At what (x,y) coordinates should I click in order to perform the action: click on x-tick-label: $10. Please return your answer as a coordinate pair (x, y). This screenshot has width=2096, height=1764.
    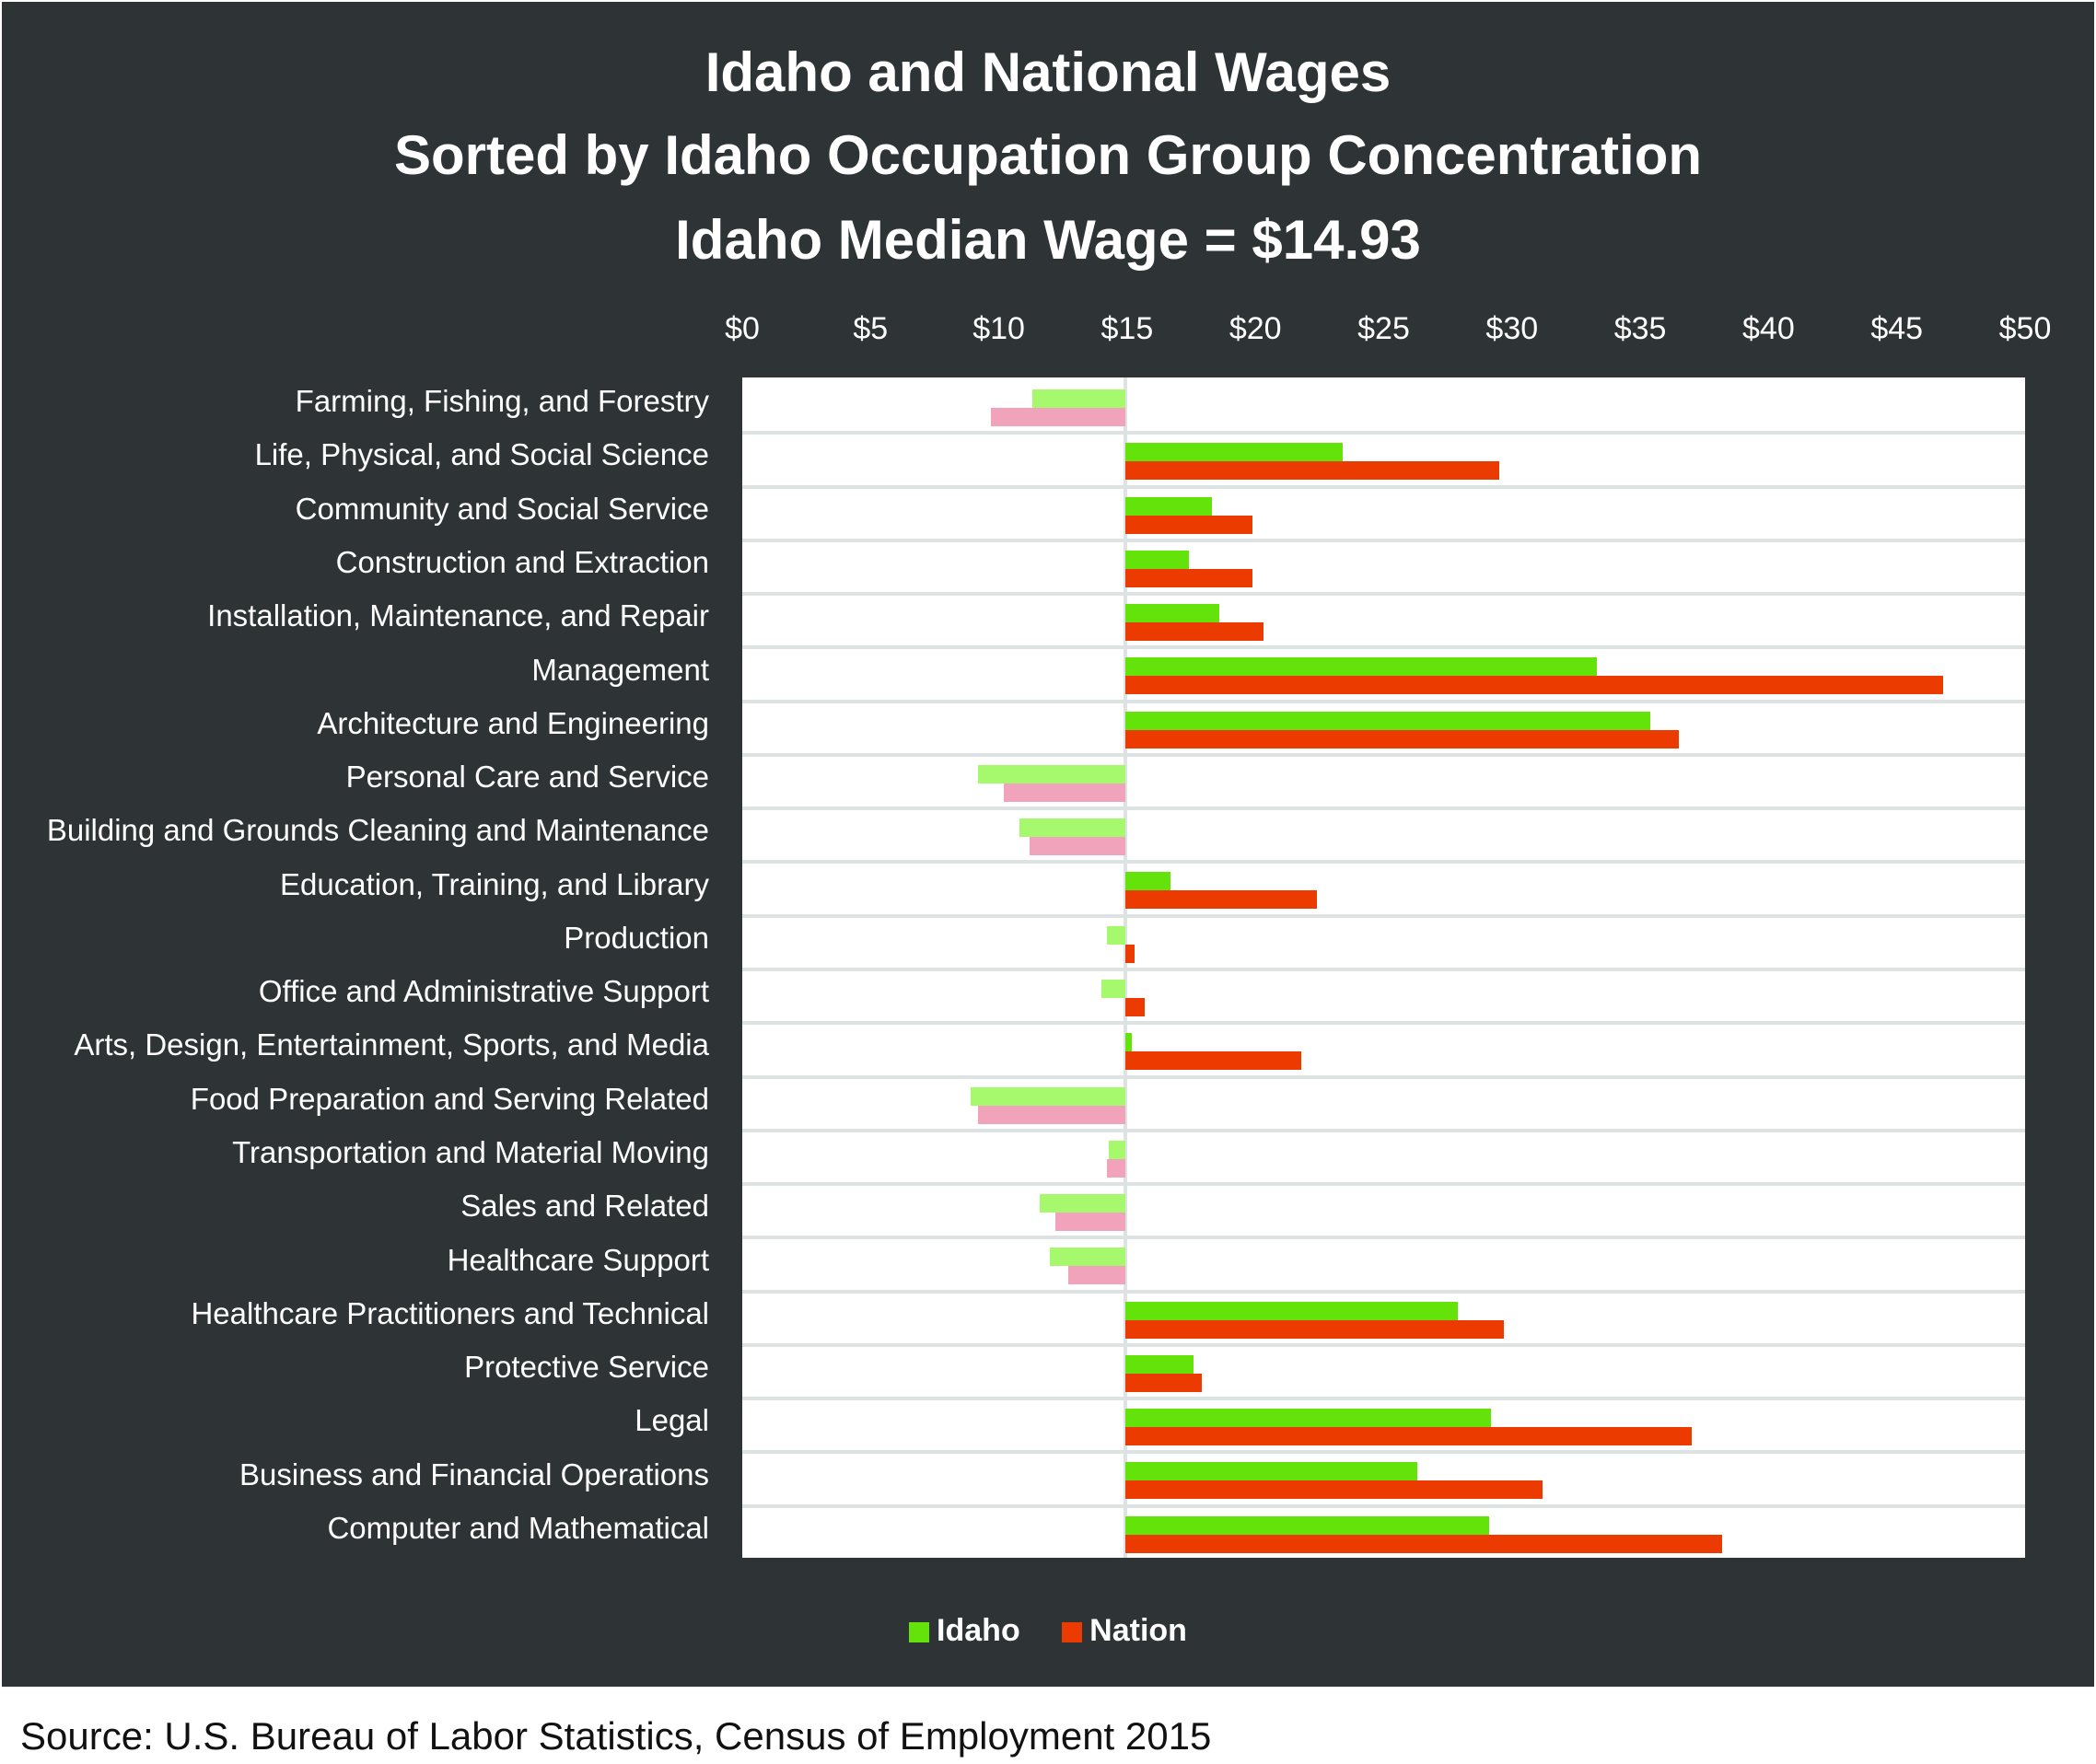
    Looking at the image, I should click on (998, 328).